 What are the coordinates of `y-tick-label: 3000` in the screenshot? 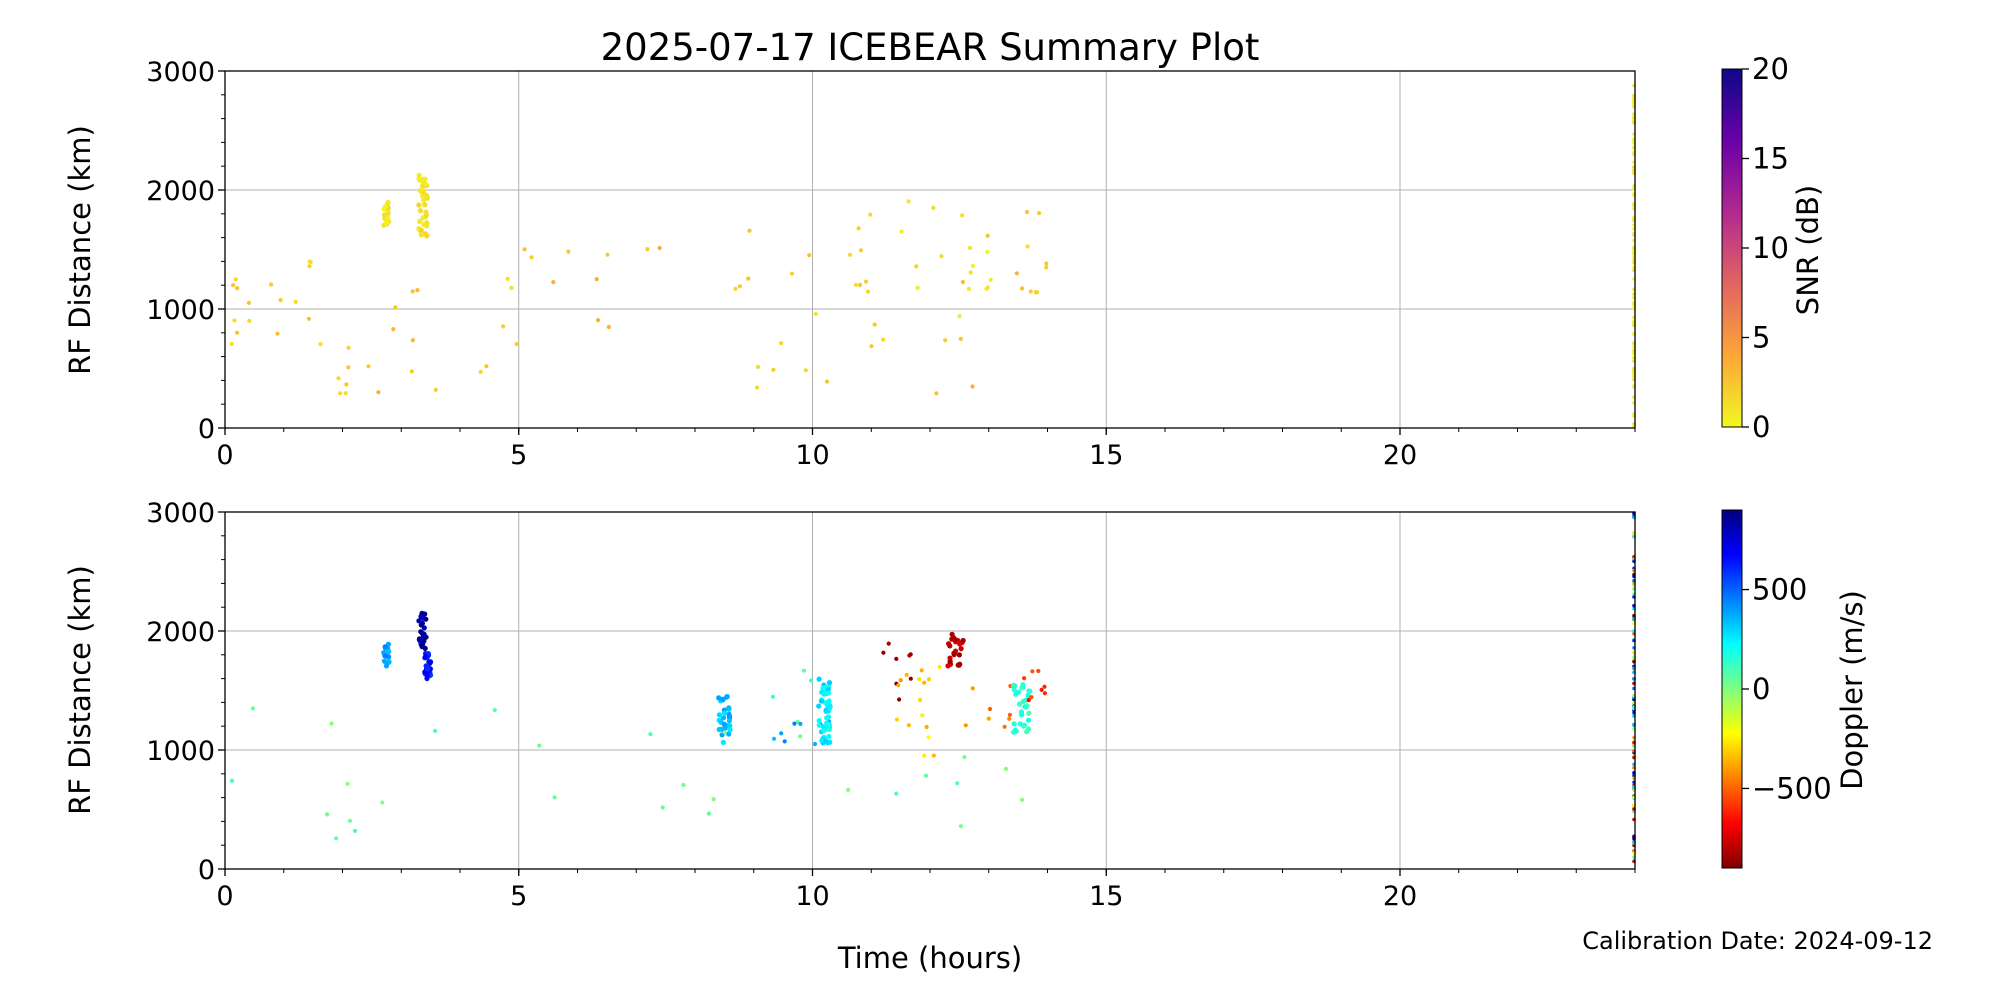 It's located at (180, 72).